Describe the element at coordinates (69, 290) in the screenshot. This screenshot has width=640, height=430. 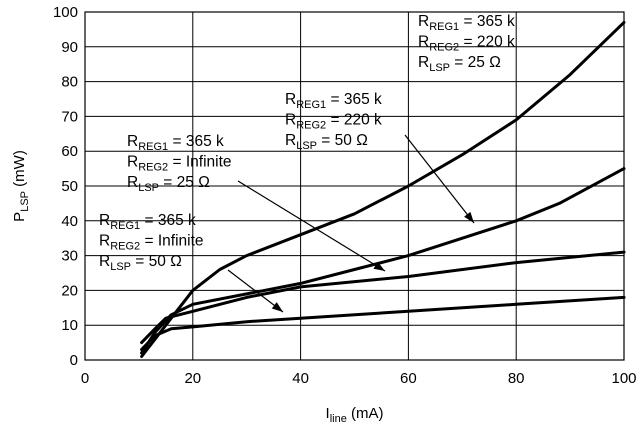
I see `y-tick-label: 20` at that location.